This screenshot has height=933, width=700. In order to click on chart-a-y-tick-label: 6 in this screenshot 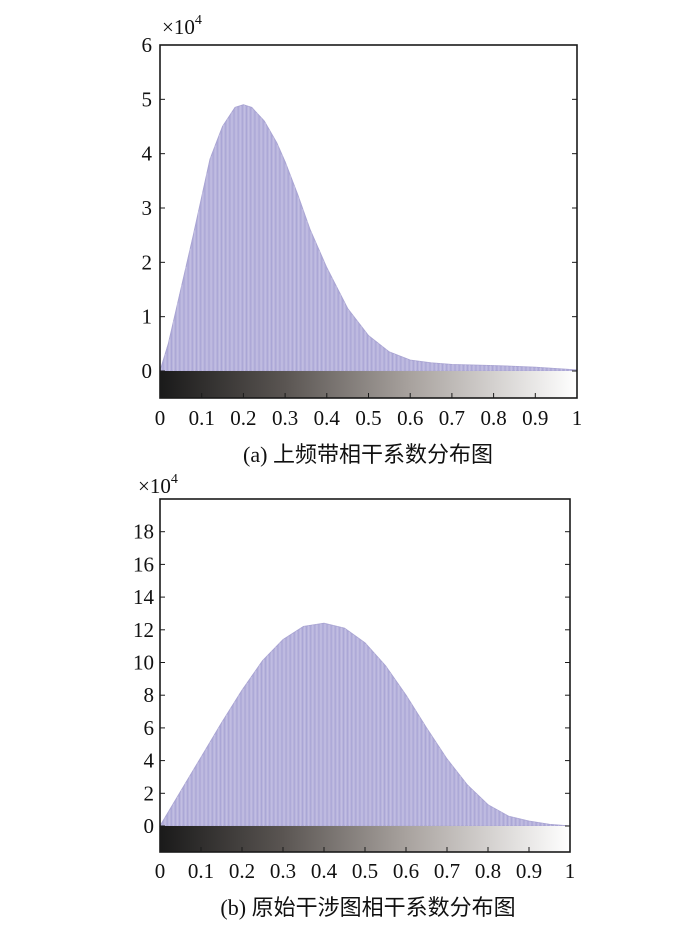, I will do `click(147, 45)`.